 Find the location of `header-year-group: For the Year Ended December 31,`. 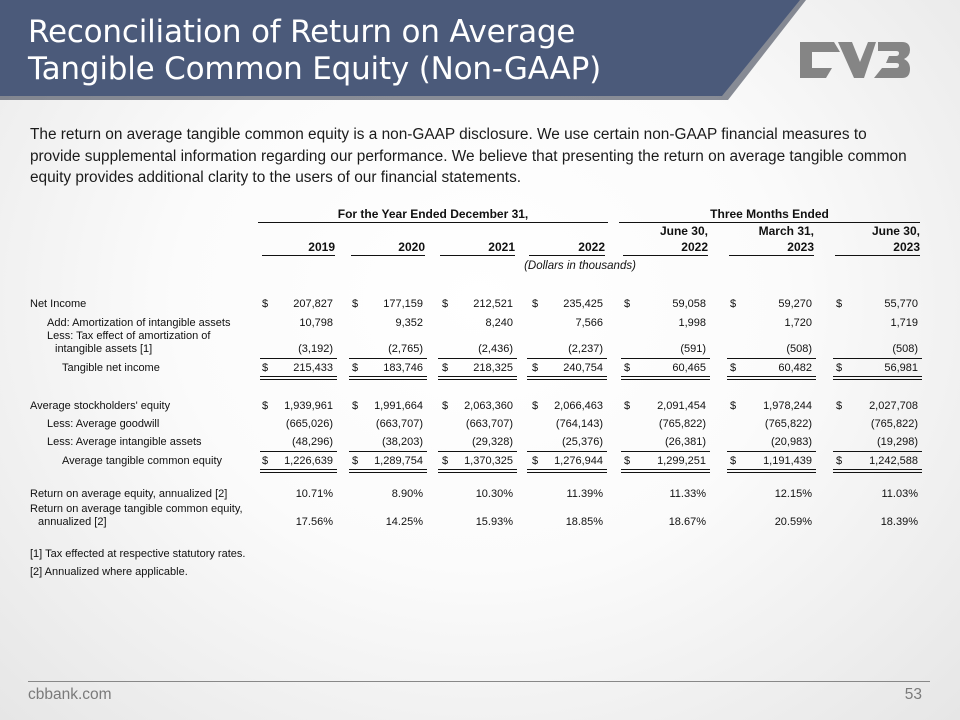

header-year-group: For the Year Ended December 31, is located at coordinates (433, 214).